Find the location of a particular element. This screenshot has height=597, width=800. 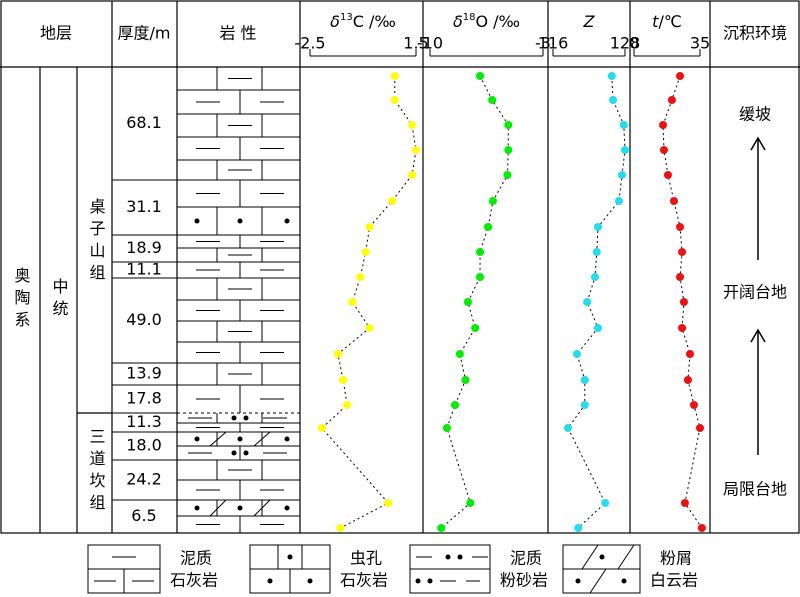

environment: 缓坡 is located at coordinates (755, 114).